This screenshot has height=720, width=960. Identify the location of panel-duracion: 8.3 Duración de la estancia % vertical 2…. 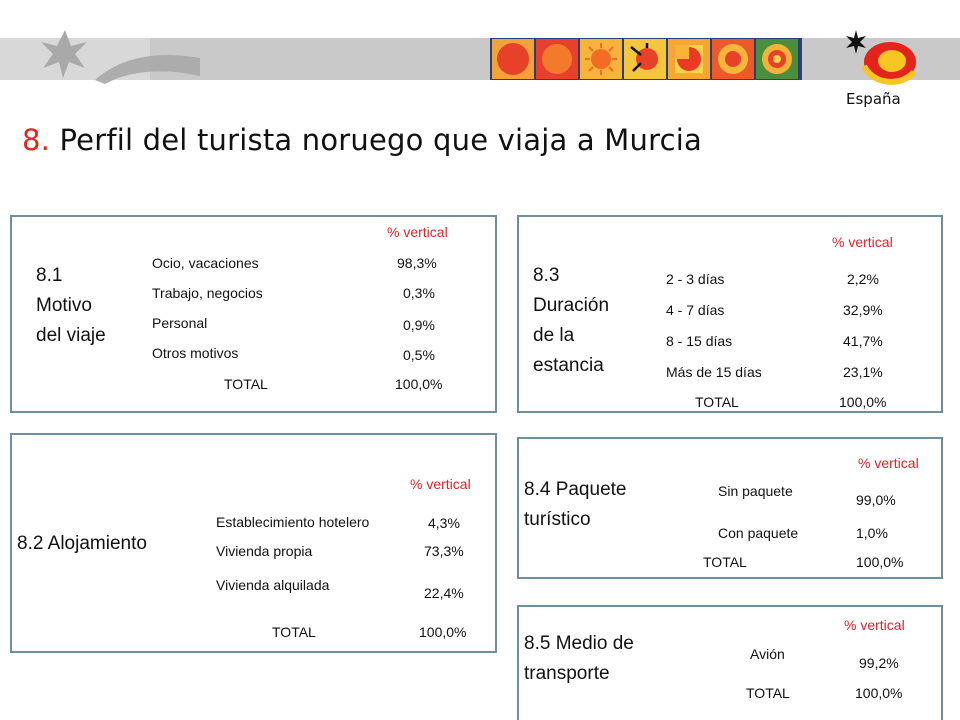
(730, 314).